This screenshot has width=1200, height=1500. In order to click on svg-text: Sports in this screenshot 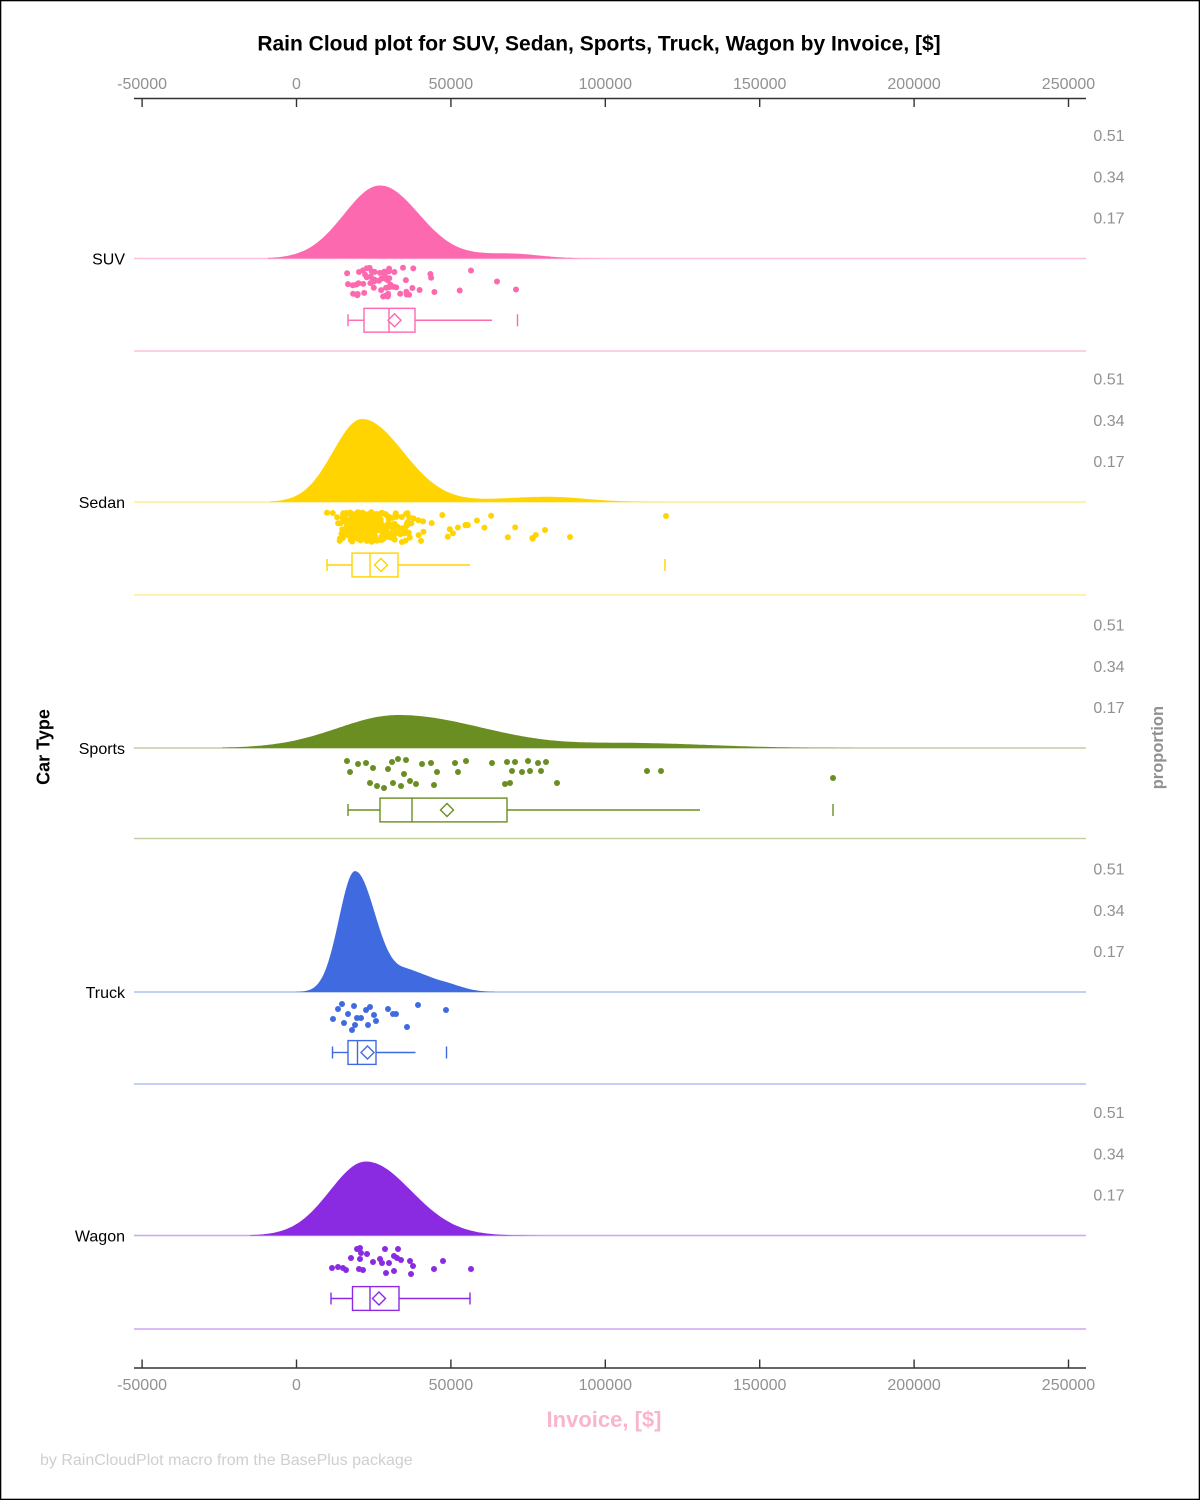, I will do `click(102, 749)`.